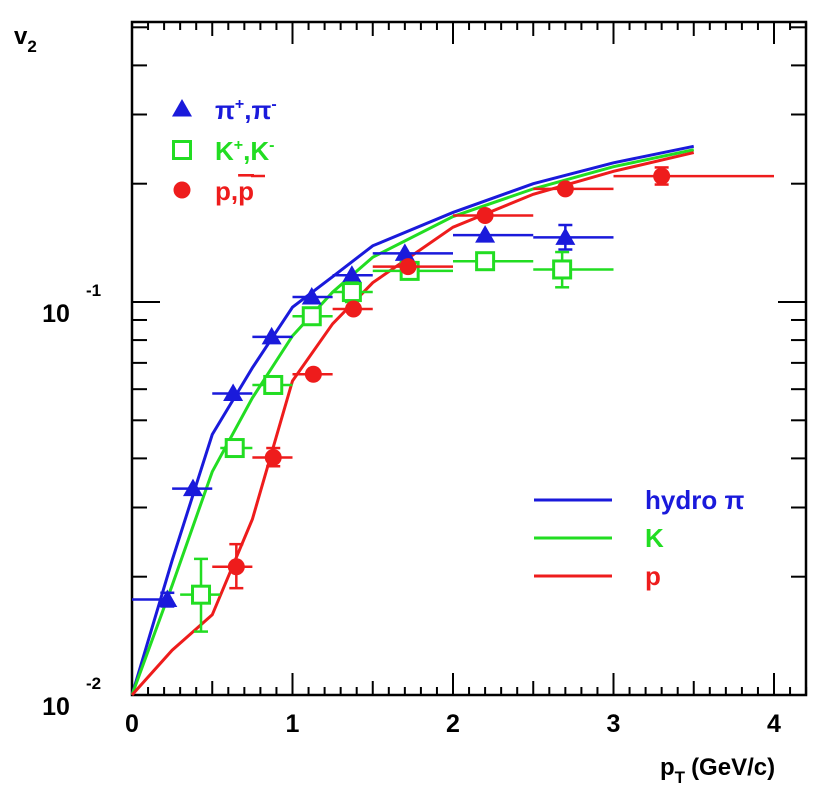  I want to click on x-tick-label: 2, so click(453, 724).